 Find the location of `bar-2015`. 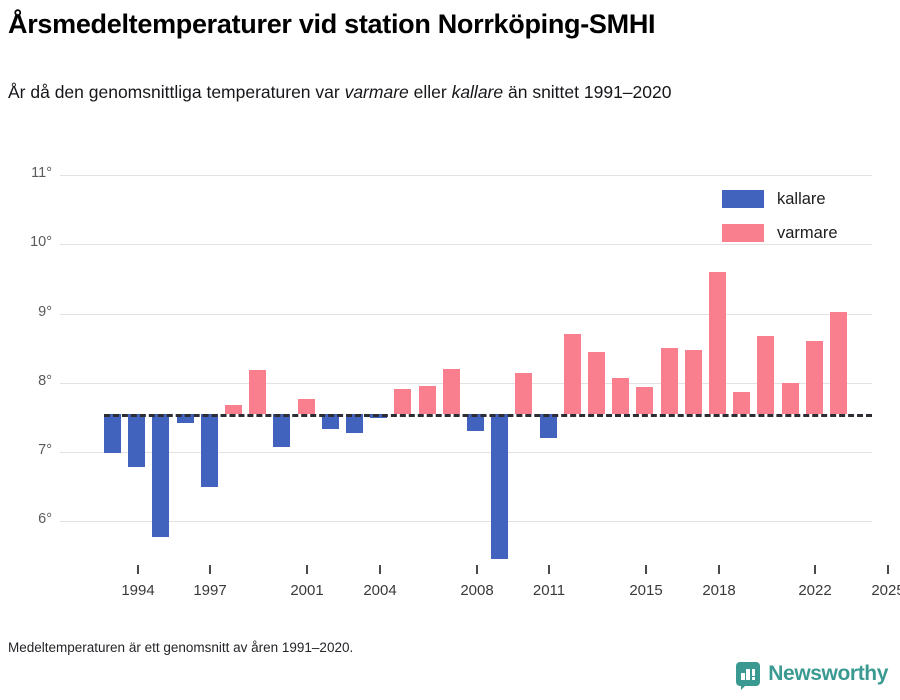

bar-2015 is located at coordinates (644, 400).